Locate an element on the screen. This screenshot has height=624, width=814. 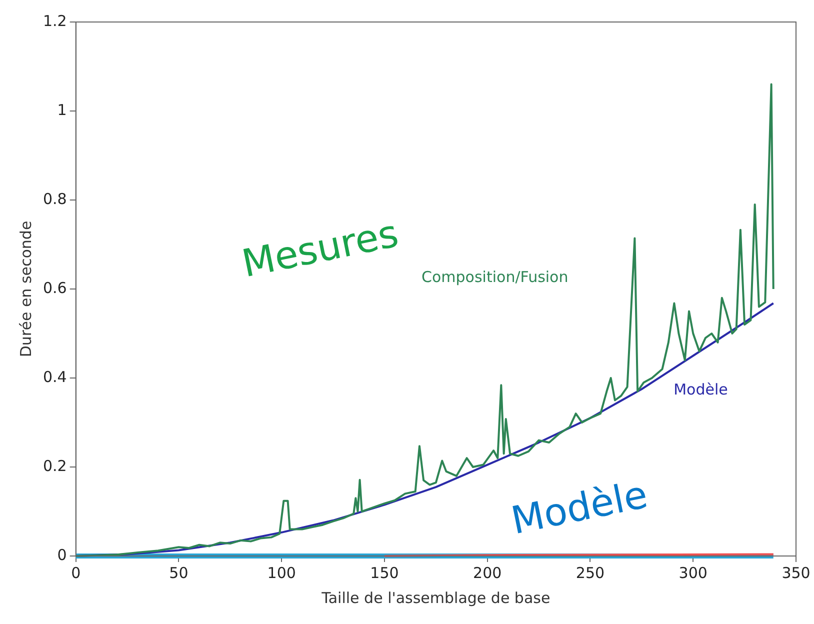
x-tick-label: 250 is located at coordinates (590, 573).